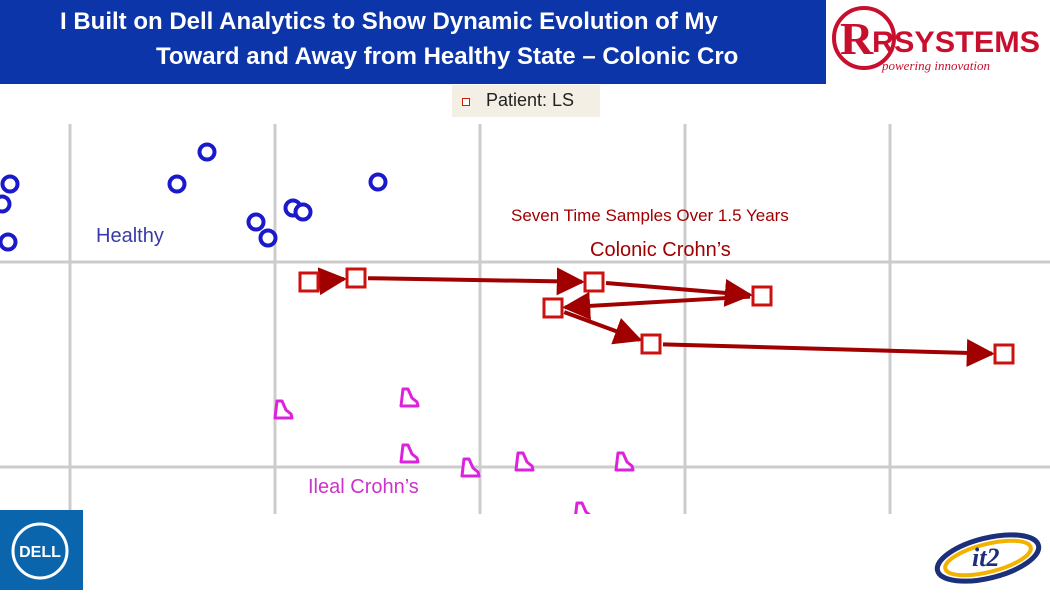 The image size is (1050, 595). What do you see at coordinates (857, 38) in the screenshot?
I see `rsystems-logo-letter: R` at bounding box center [857, 38].